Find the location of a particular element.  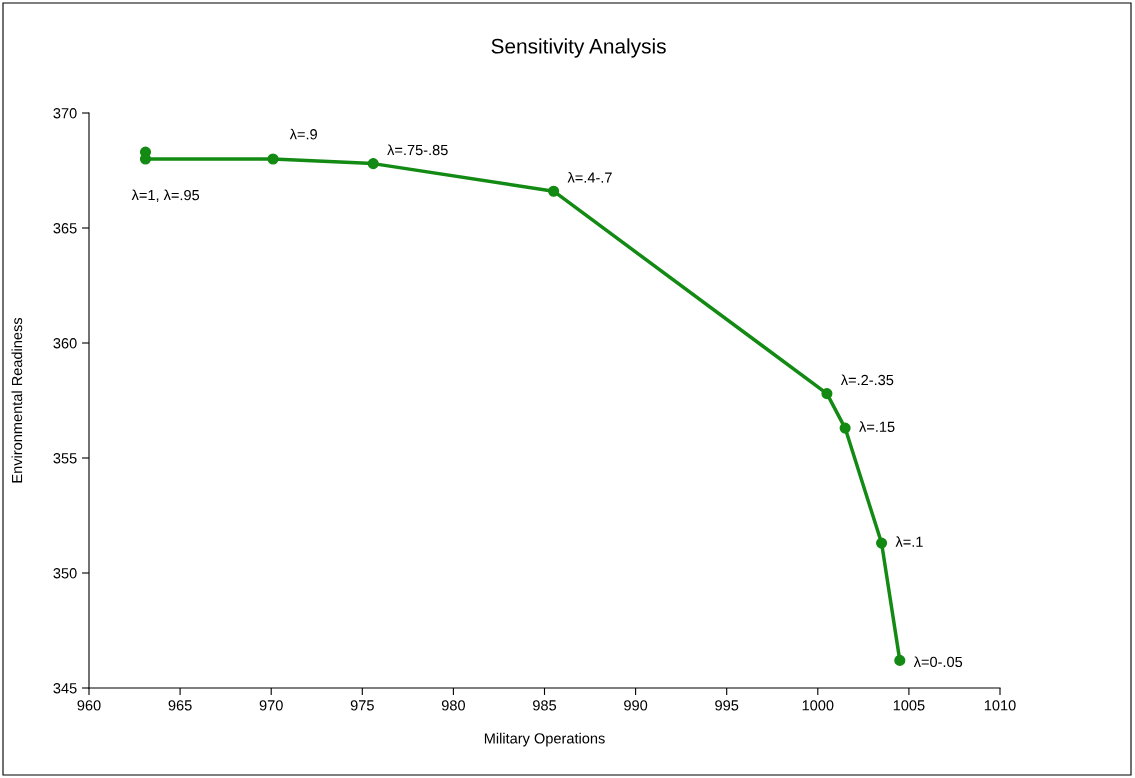

y-tick-label: 350 is located at coordinates (65, 573).